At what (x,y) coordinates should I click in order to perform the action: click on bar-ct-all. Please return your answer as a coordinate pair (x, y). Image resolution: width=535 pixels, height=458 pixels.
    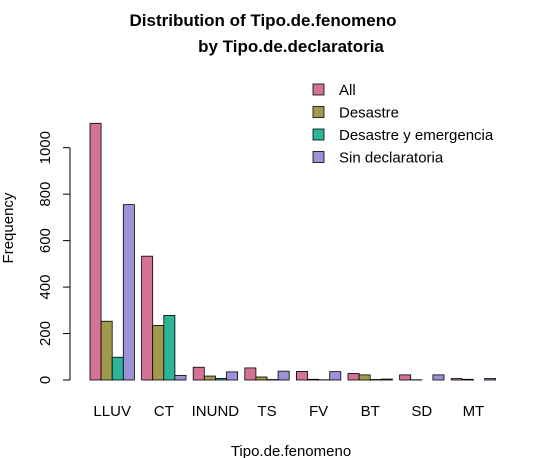
    Looking at the image, I should click on (147, 318).